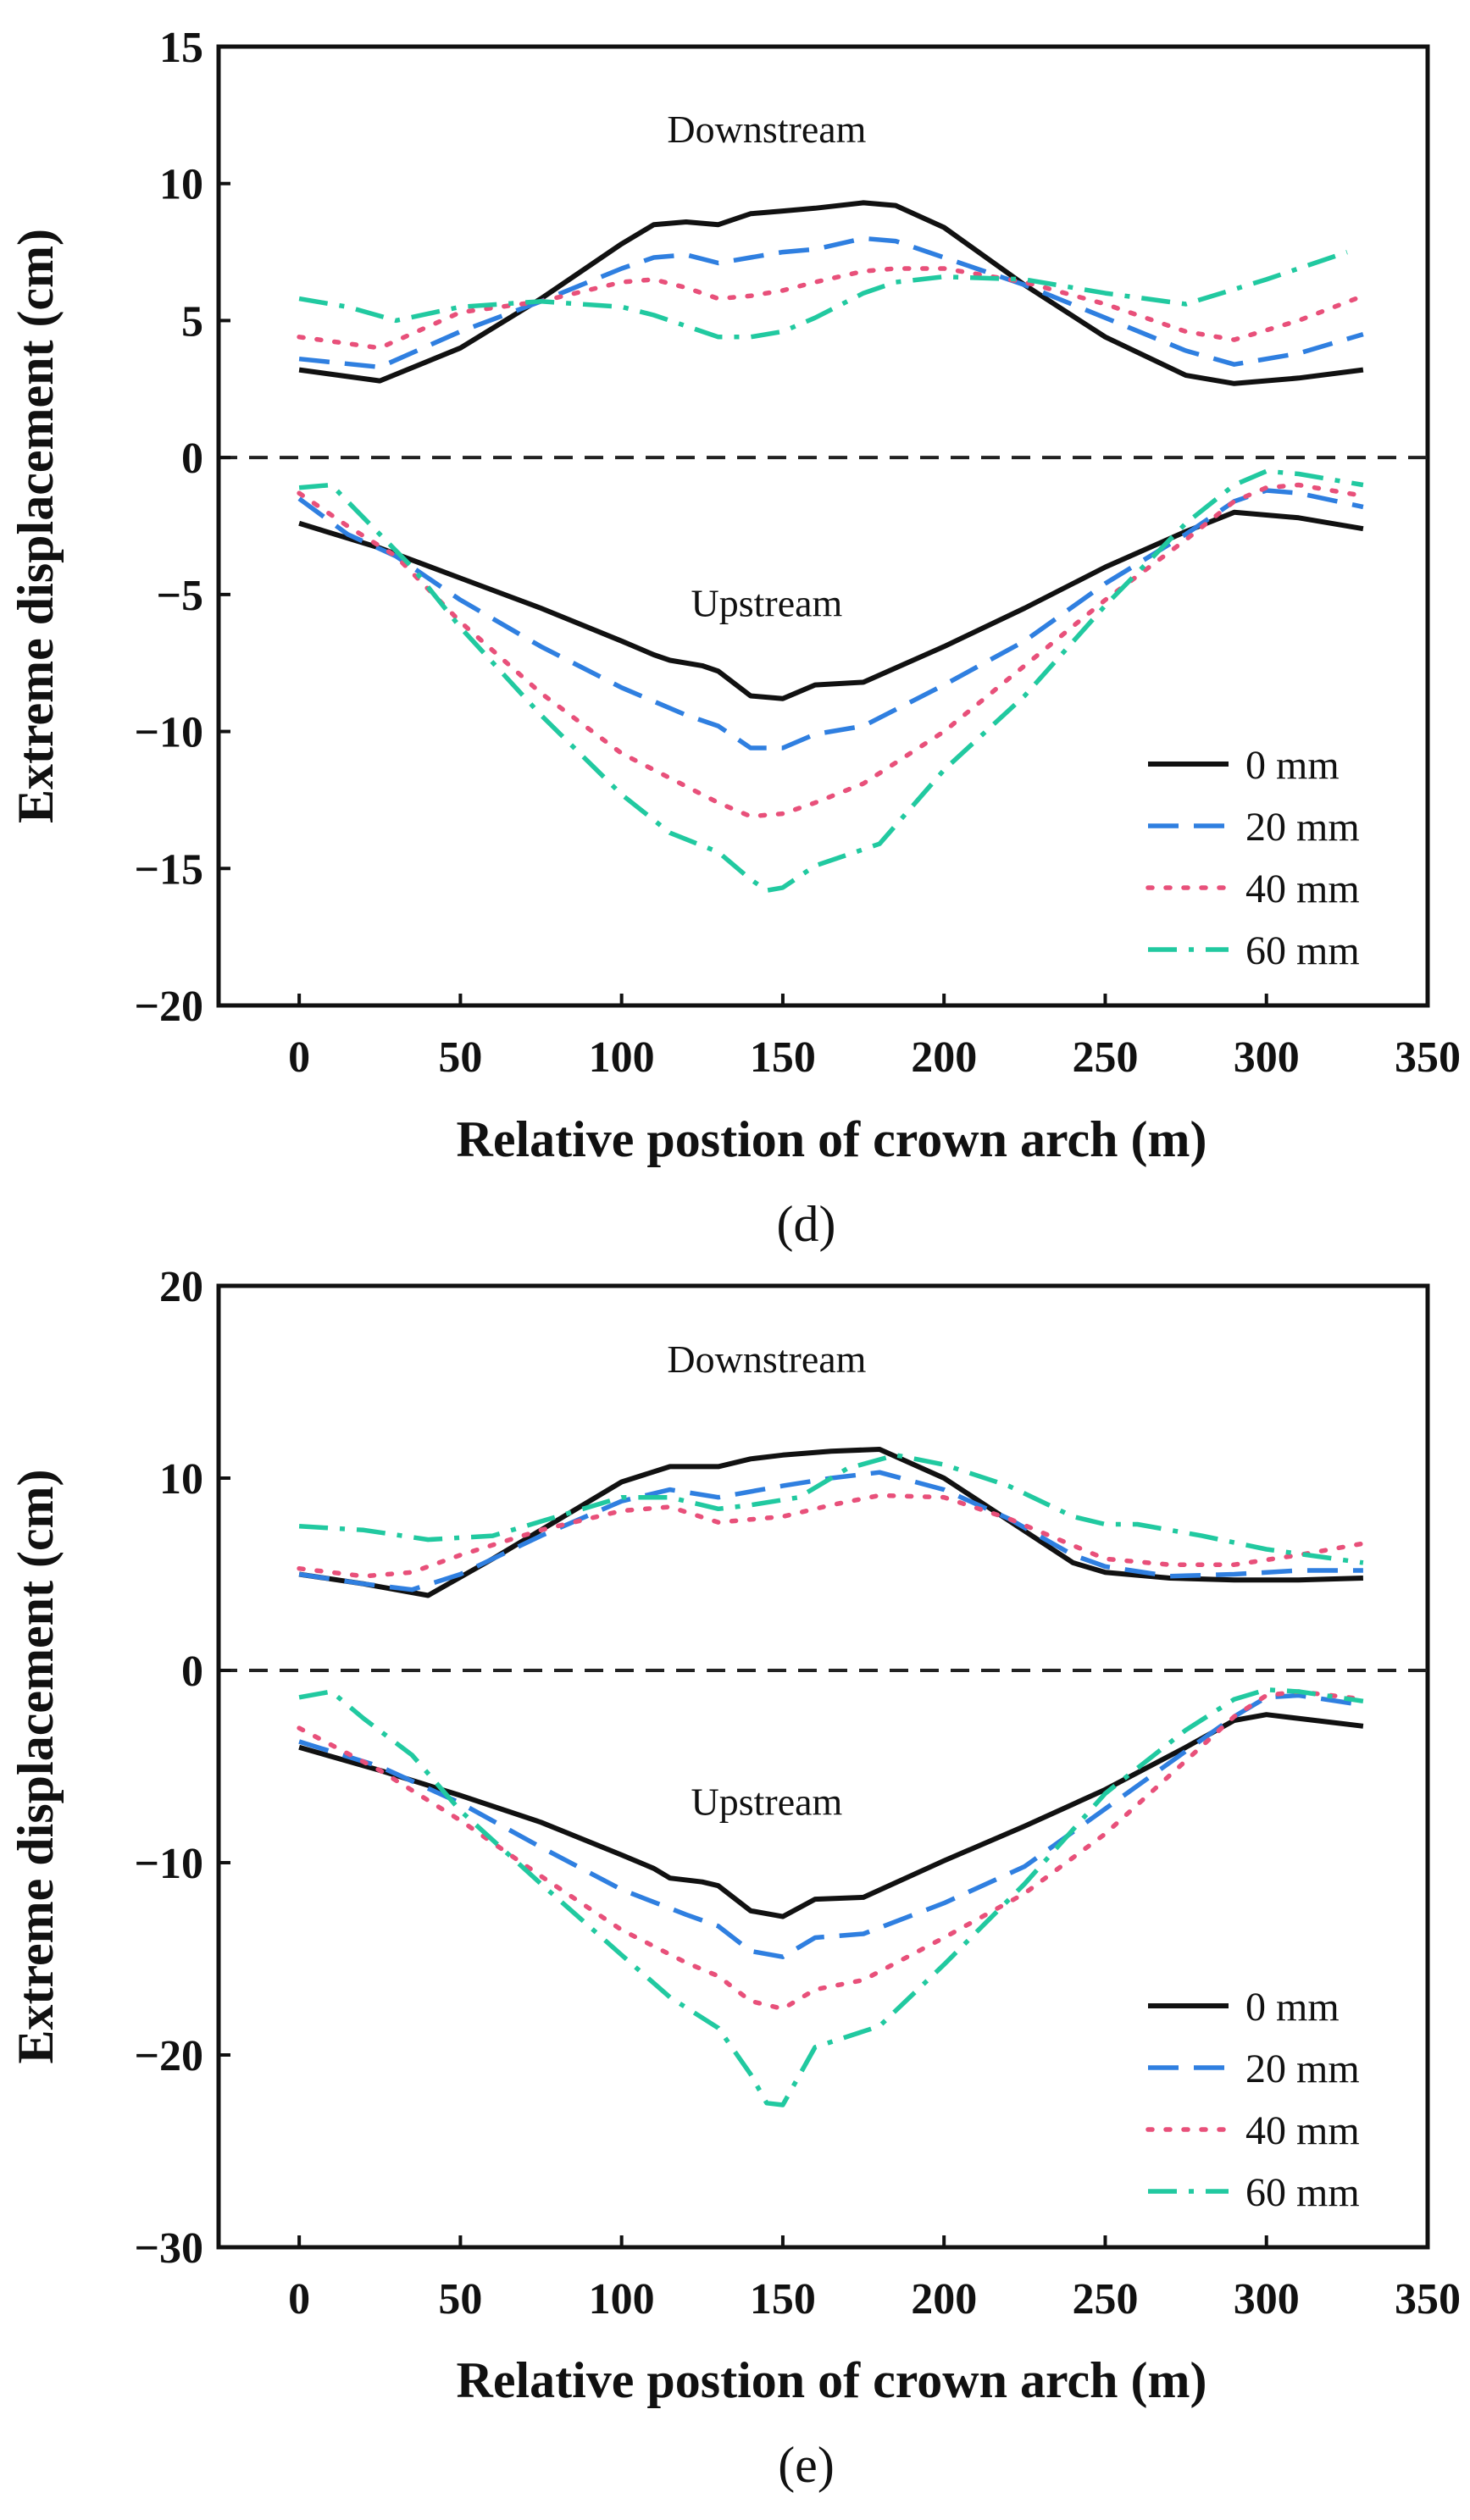  Describe the element at coordinates (169, 870) in the screenshot. I see `y-tick-label: −15` at that location.